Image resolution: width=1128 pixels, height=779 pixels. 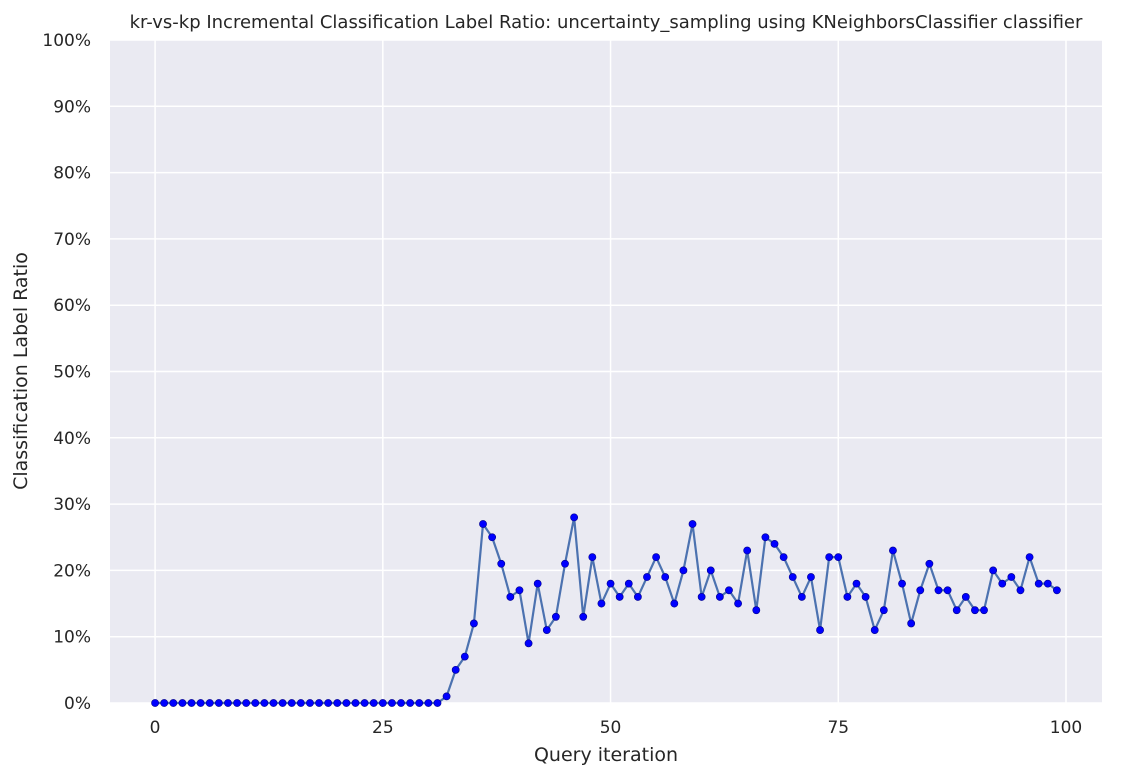 I want to click on y-tick-label: 20%, so click(x=72, y=571).